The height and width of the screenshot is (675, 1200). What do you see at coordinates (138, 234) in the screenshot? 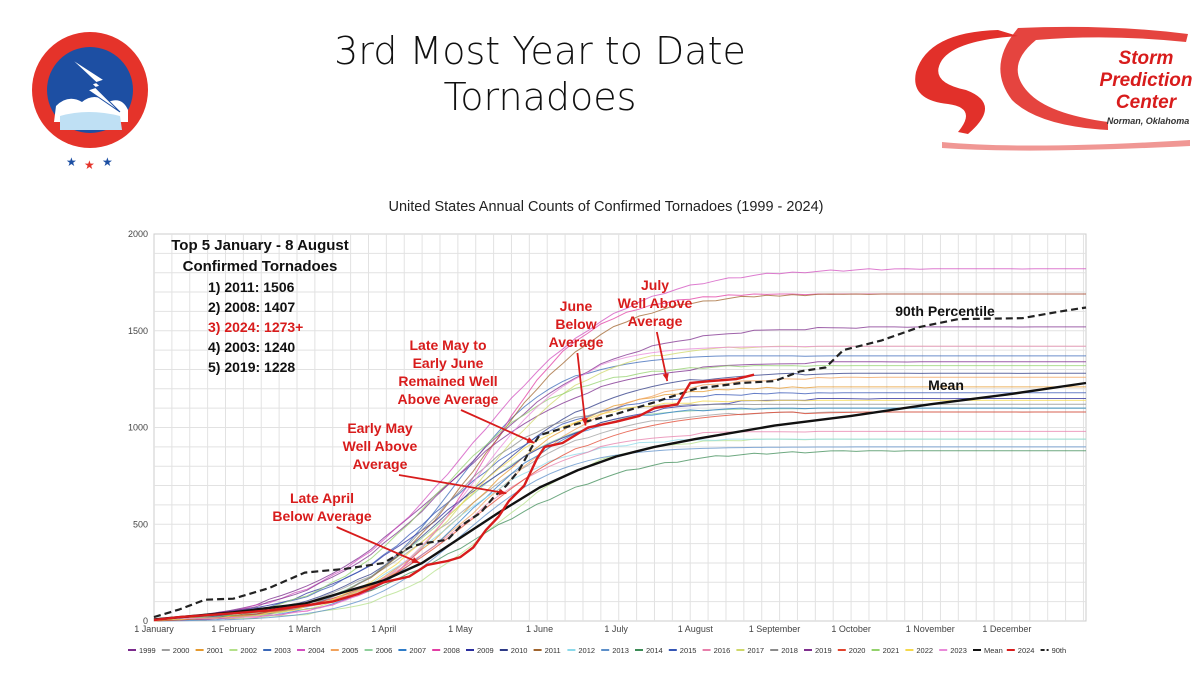
I see `y-tick-label: 2000` at bounding box center [138, 234].